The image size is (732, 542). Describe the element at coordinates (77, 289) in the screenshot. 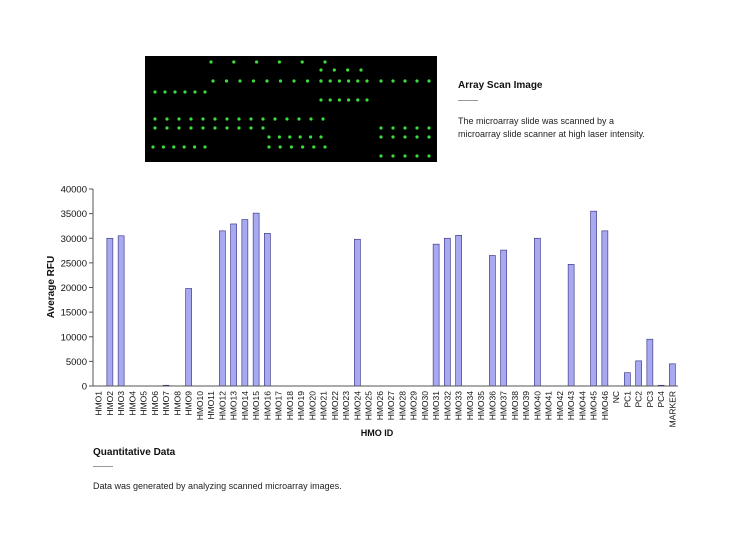

I see `y-axis: 0 5000 10000 15000 20000 25000 30000 35000 40000` at that location.